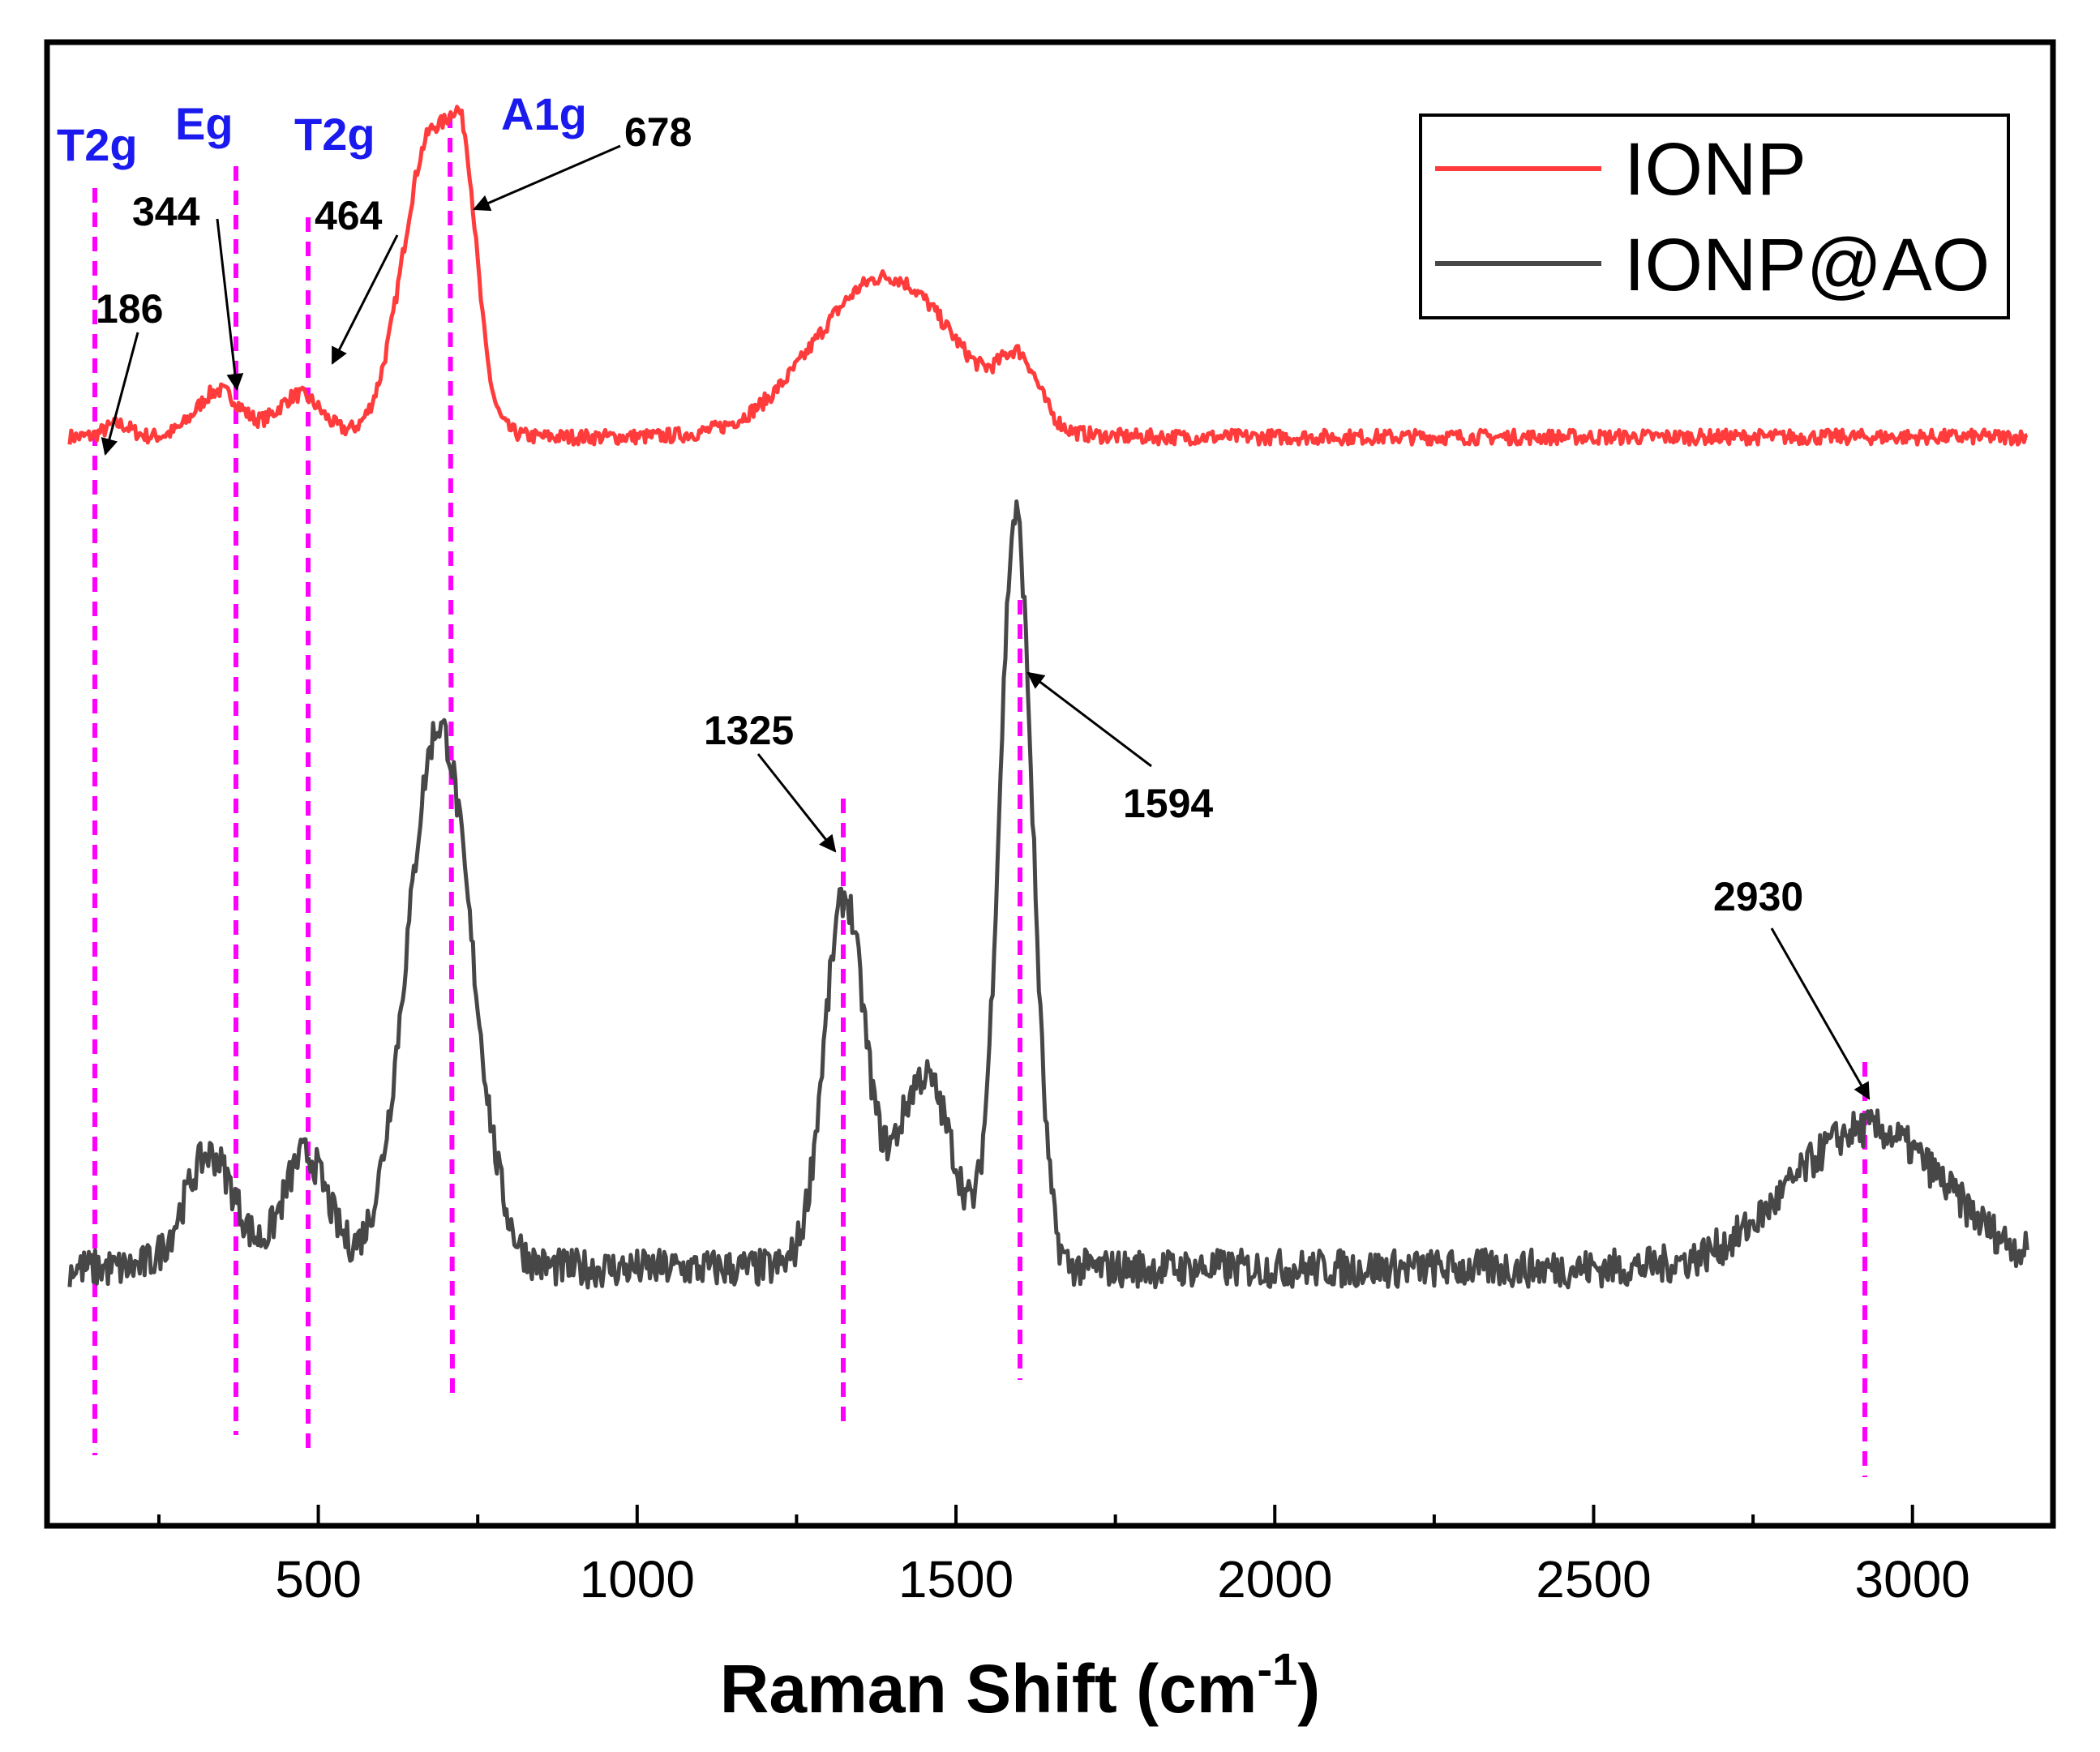  Describe the element at coordinates (1912, 1579) in the screenshot. I see `x-tick-label-3000: 3000` at that location.